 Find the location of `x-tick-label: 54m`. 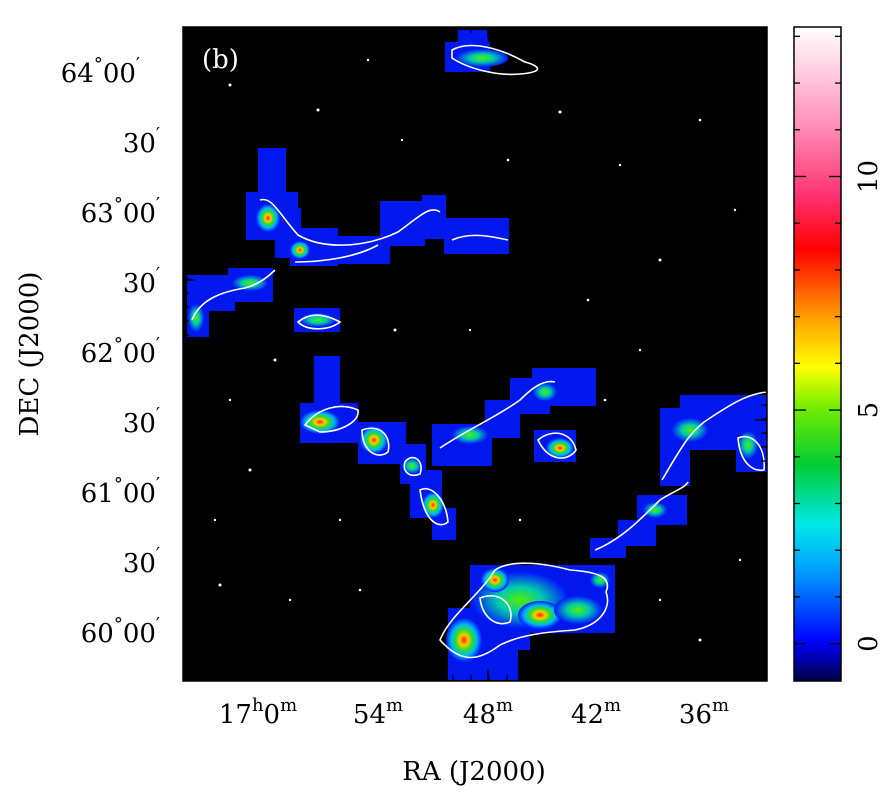

x-tick-label: 54m is located at coordinates (378, 712).